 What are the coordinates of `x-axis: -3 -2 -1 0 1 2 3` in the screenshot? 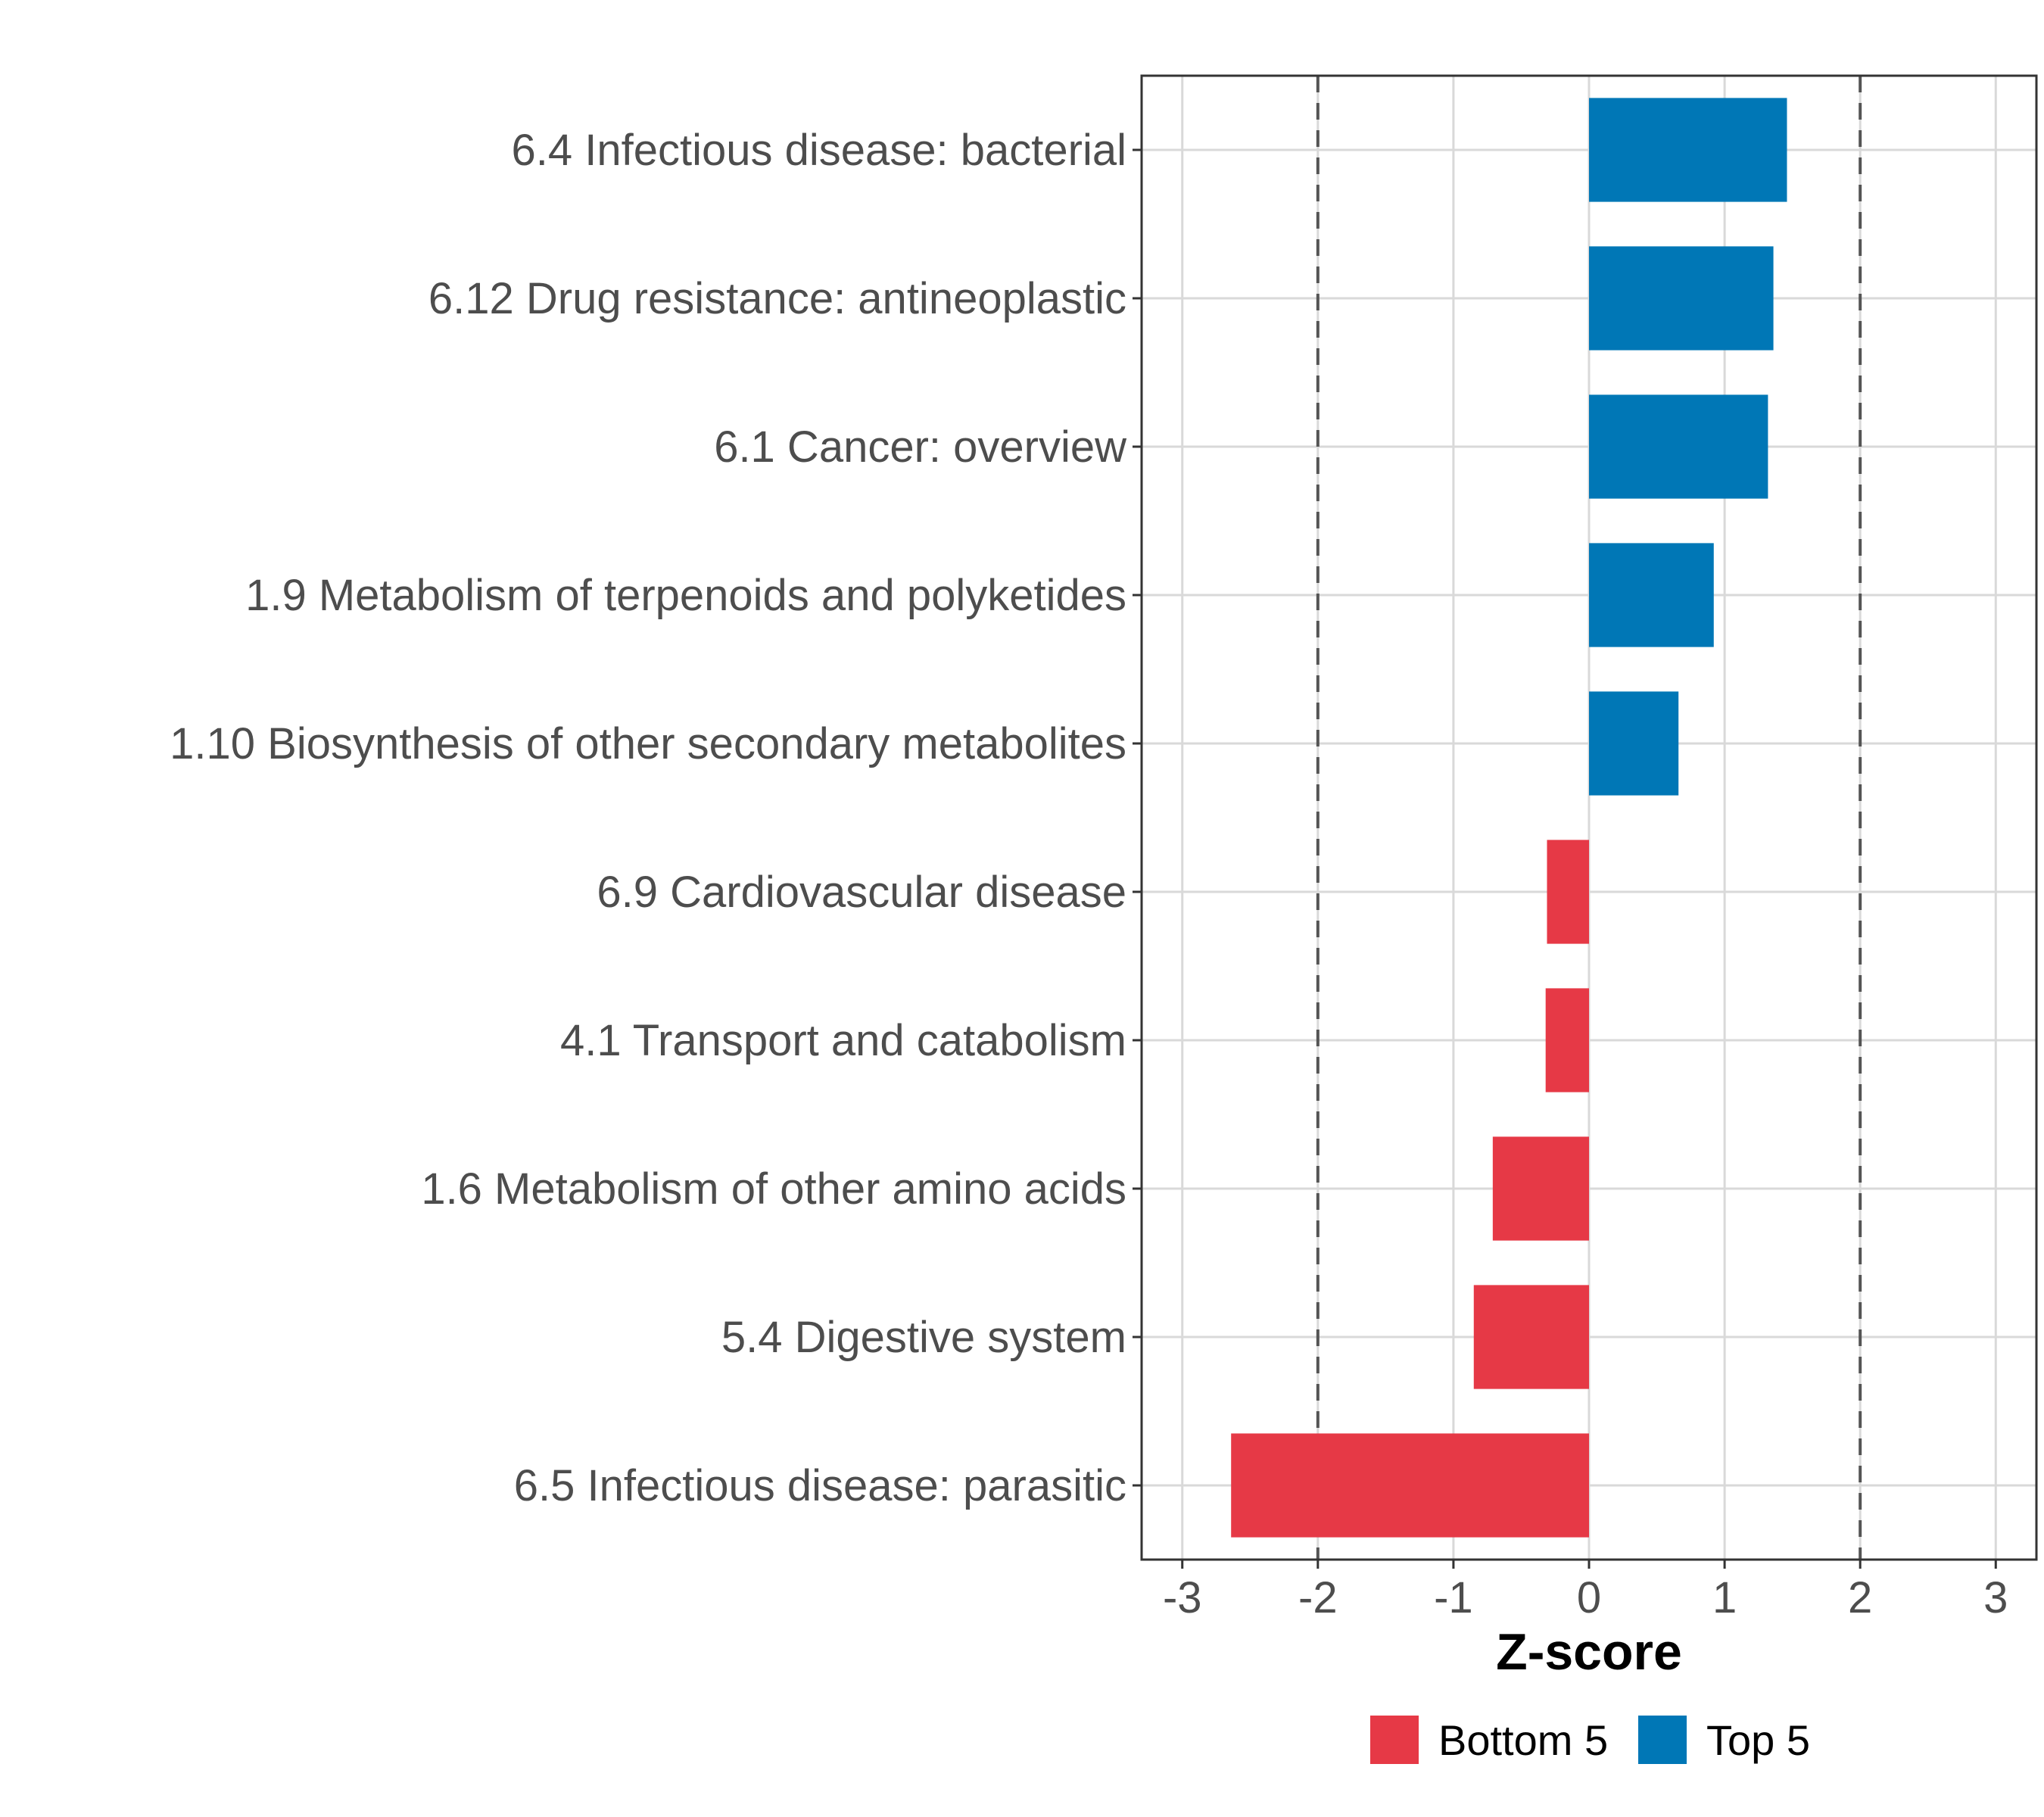 It's located at (1585, 1591).